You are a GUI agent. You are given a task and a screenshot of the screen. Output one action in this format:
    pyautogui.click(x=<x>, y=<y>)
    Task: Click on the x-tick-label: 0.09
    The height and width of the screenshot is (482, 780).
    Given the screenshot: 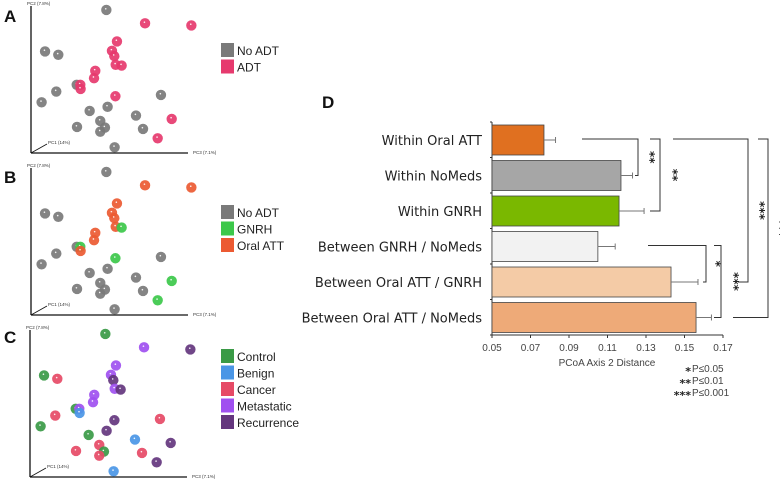 What is the action you would take?
    pyautogui.click(x=569, y=348)
    